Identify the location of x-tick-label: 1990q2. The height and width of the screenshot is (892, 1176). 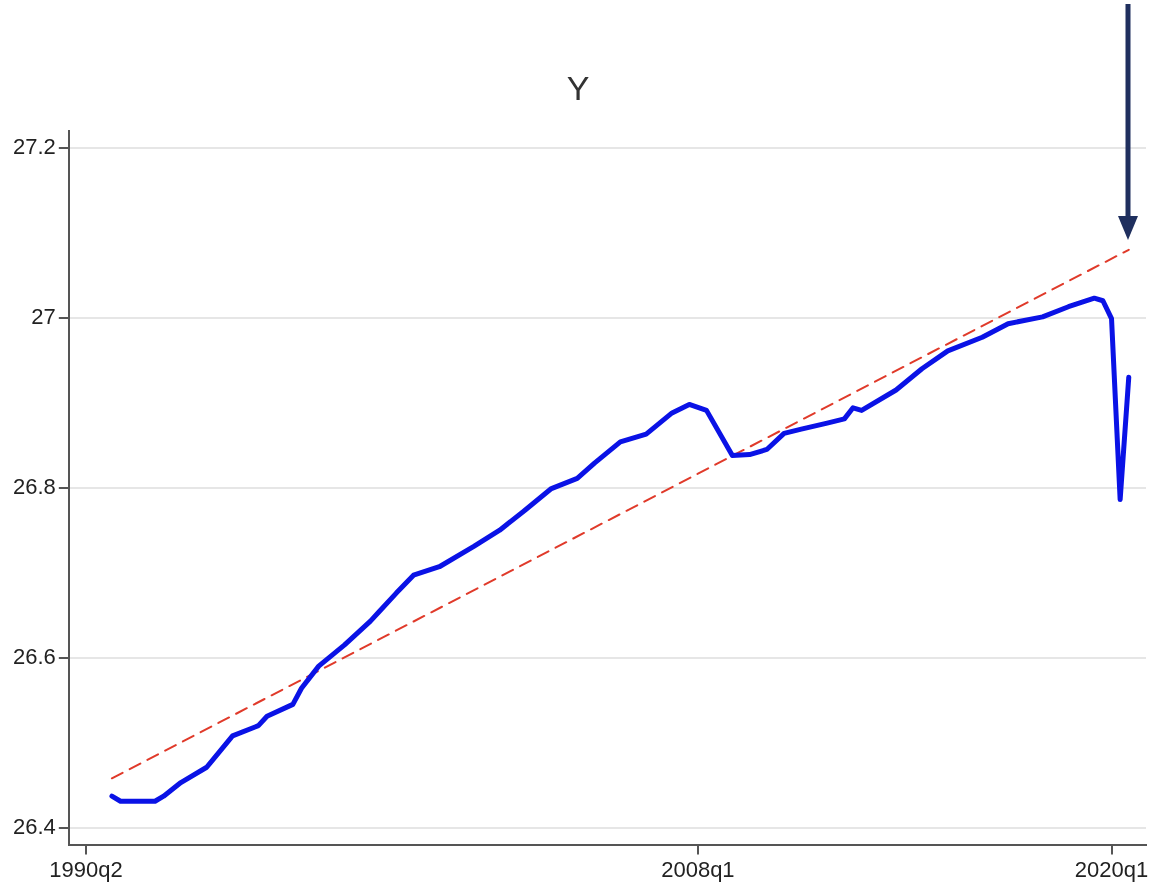
(86, 869).